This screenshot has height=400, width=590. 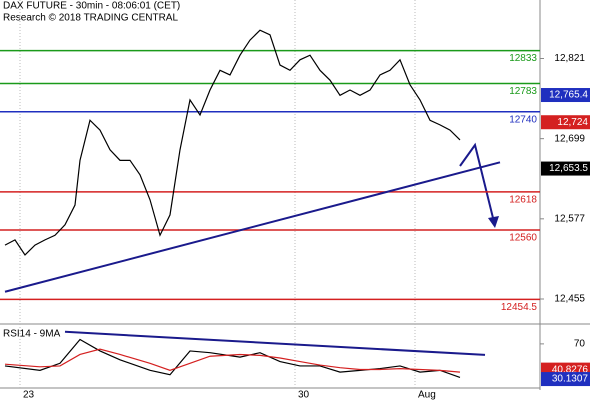 What do you see at coordinates (570, 369) in the screenshot?
I see `value-marker-label: 40.8276` at bounding box center [570, 369].